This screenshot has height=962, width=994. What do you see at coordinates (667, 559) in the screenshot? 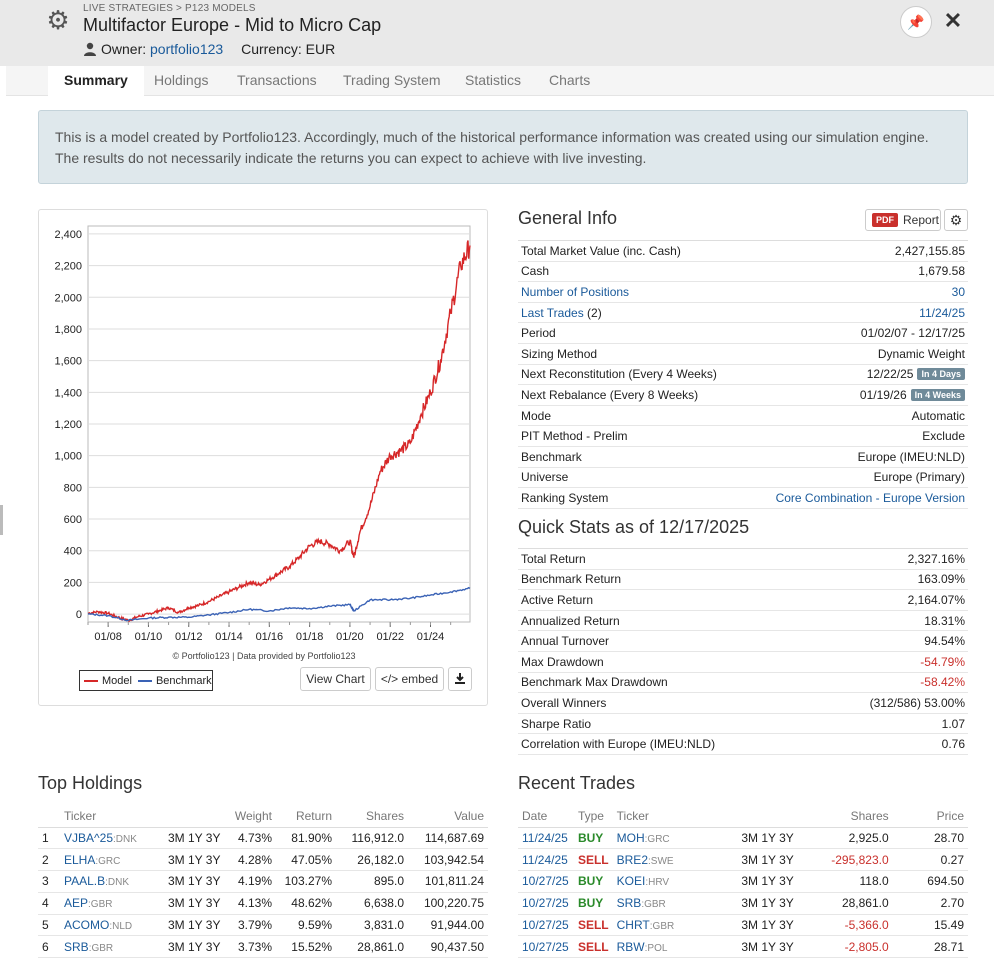
I see `stat-label: Total Return` at bounding box center [667, 559].